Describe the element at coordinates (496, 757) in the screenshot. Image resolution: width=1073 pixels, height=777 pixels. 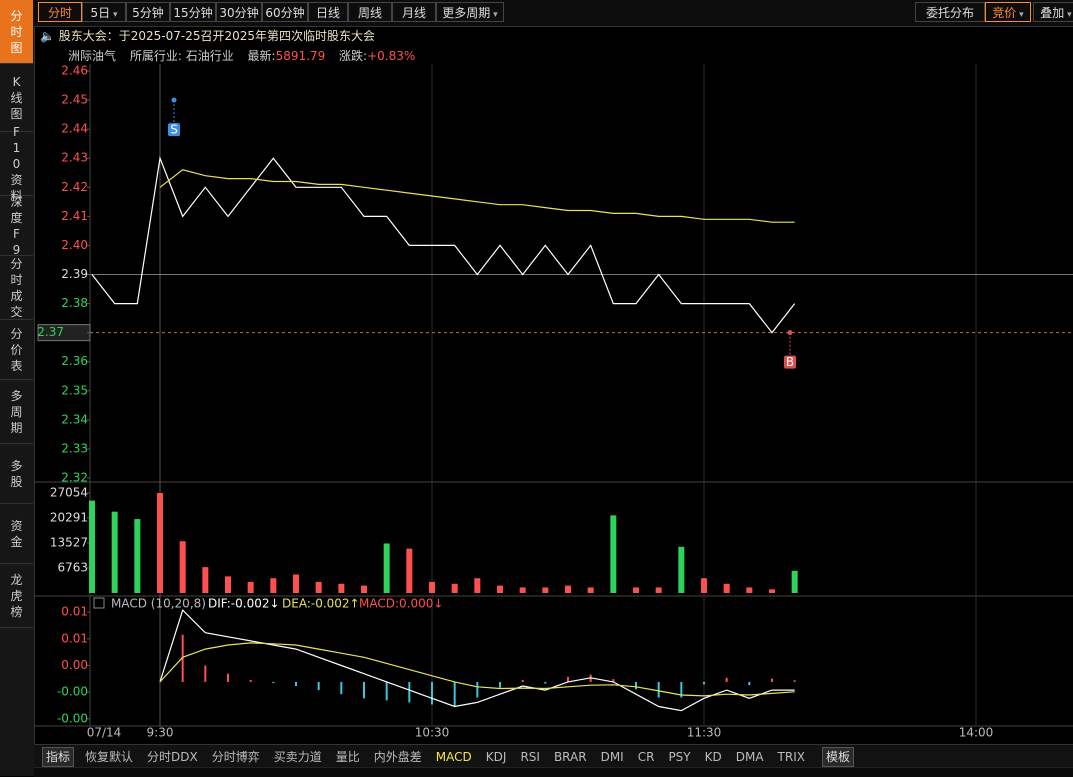
I see `indicator-tab: KDJ` at that location.